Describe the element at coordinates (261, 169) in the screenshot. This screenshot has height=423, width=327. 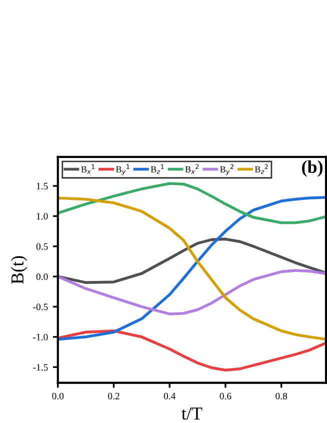
I see `legend-label: B$_{z}$$^{2}$` at that location.